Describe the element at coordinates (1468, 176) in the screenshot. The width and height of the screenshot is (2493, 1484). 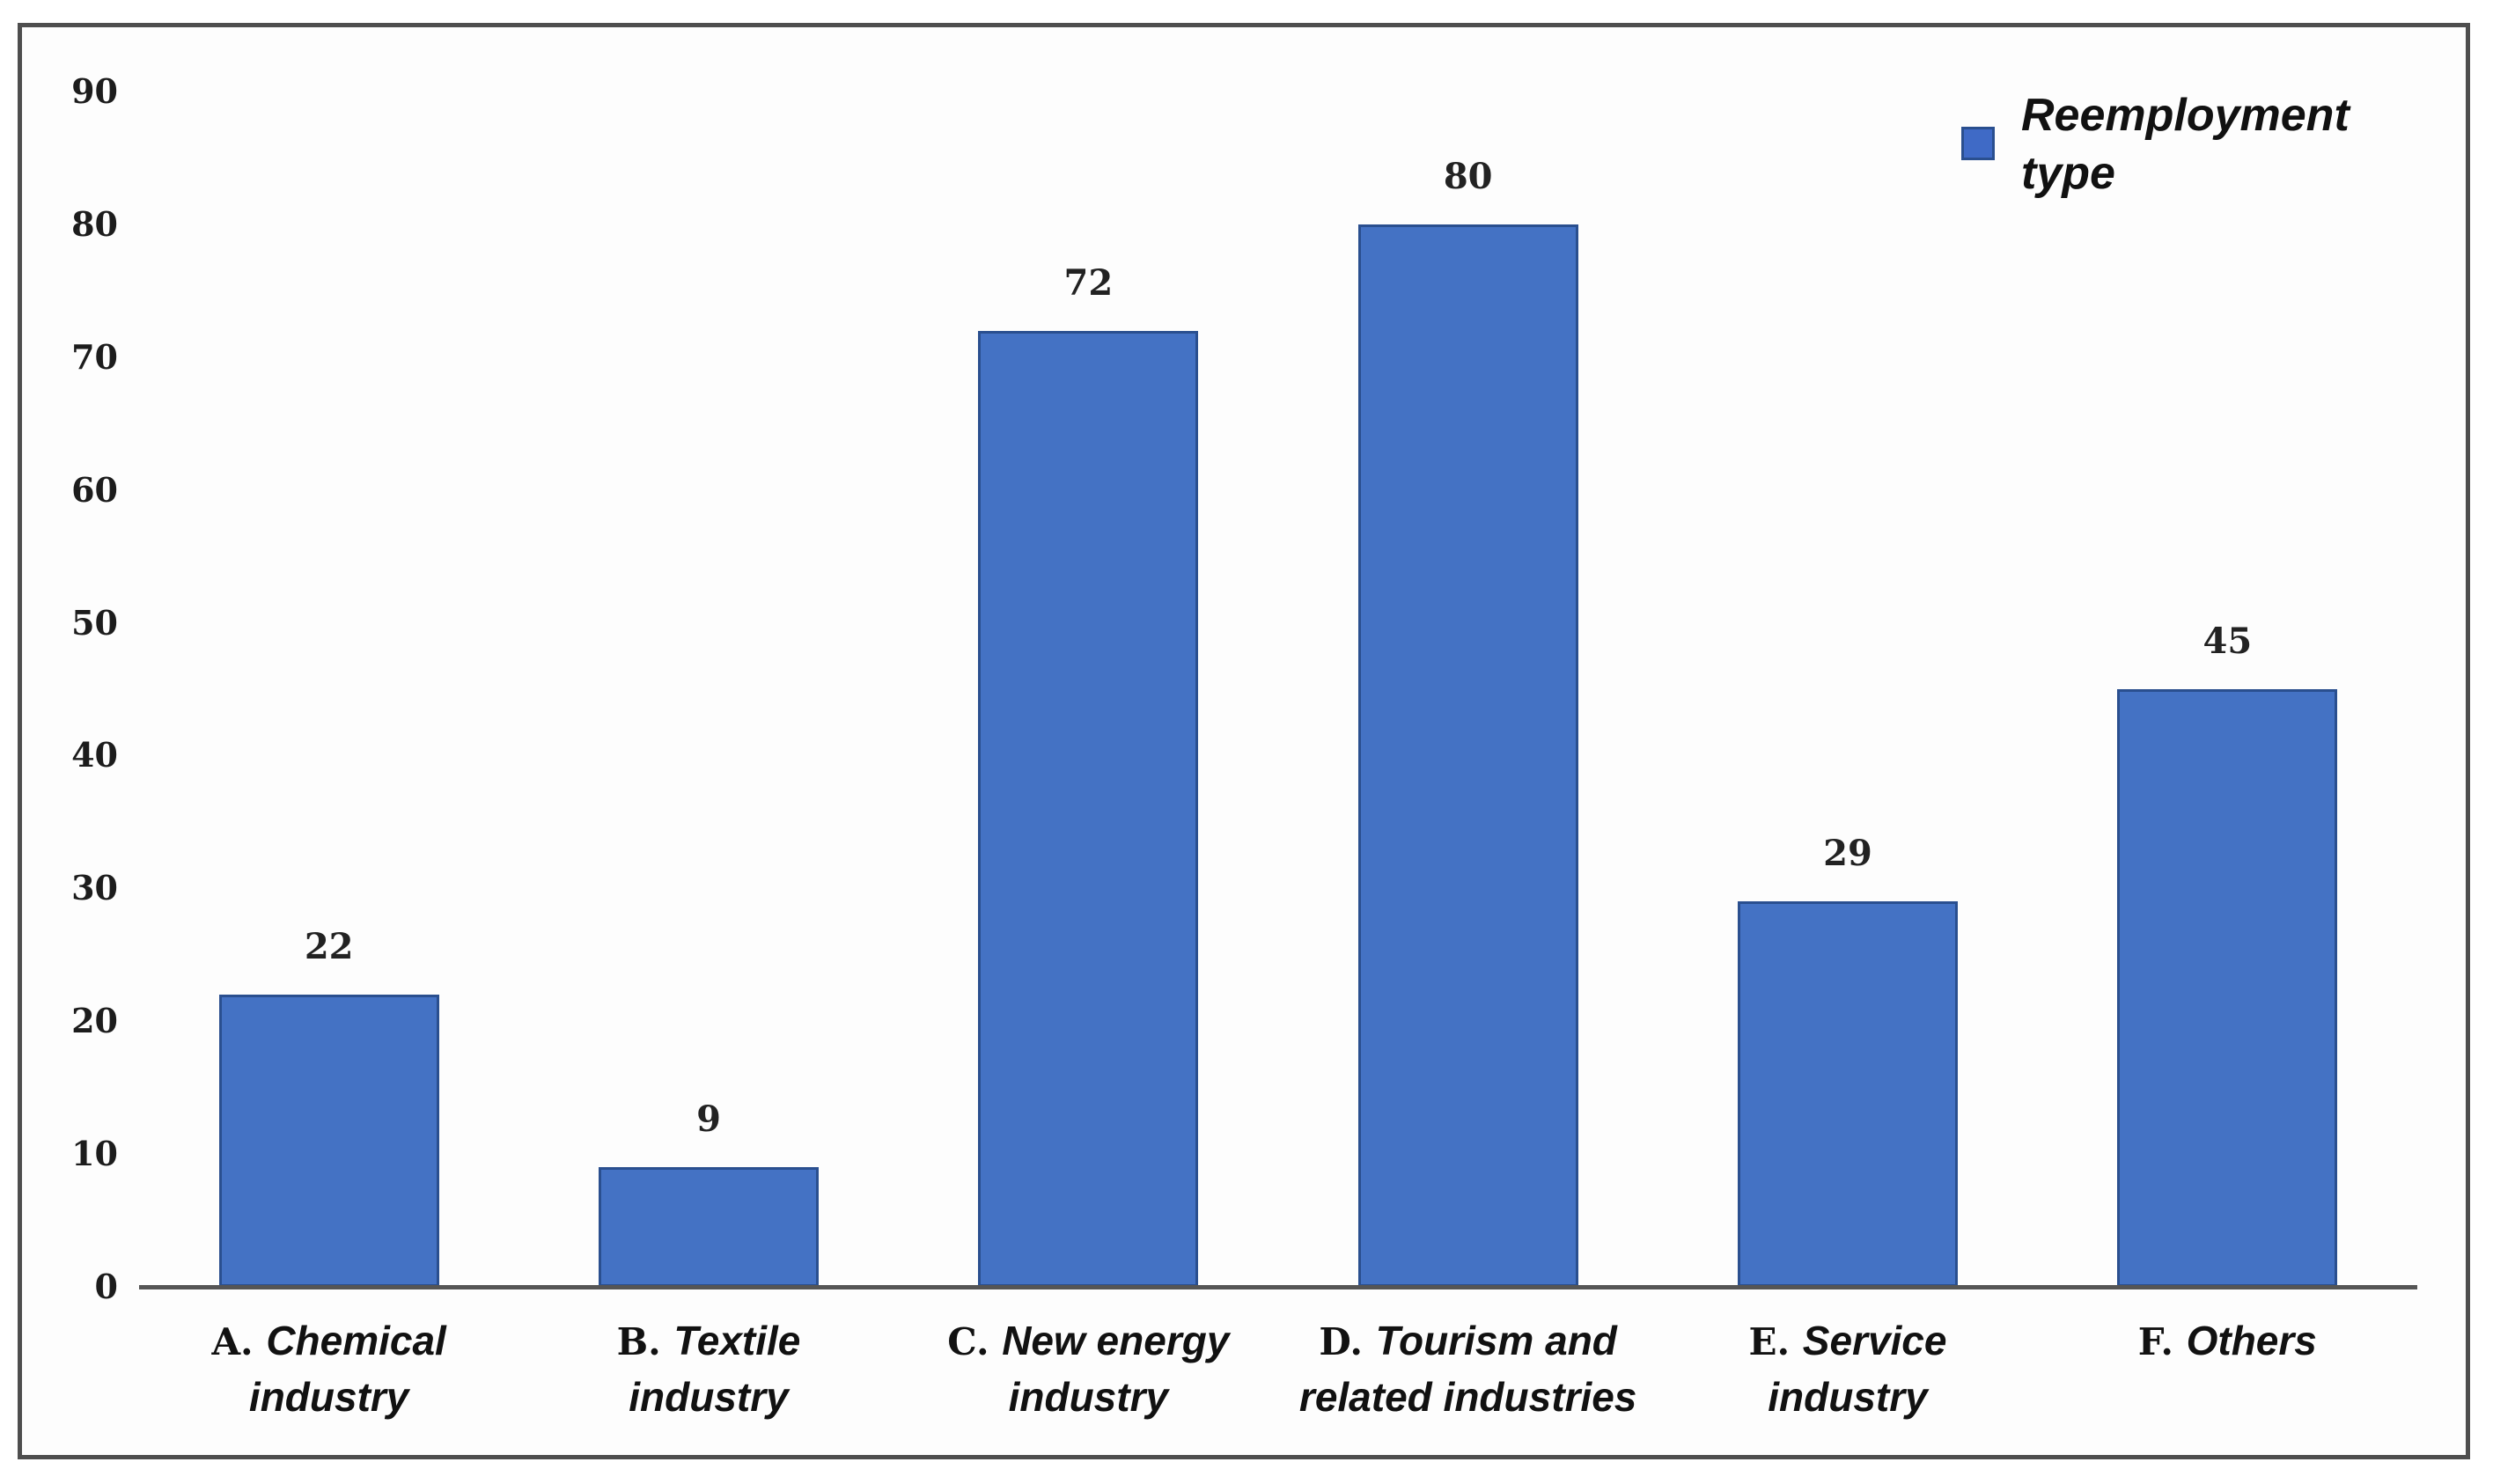
I see `bar-value-label: 80` at that location.